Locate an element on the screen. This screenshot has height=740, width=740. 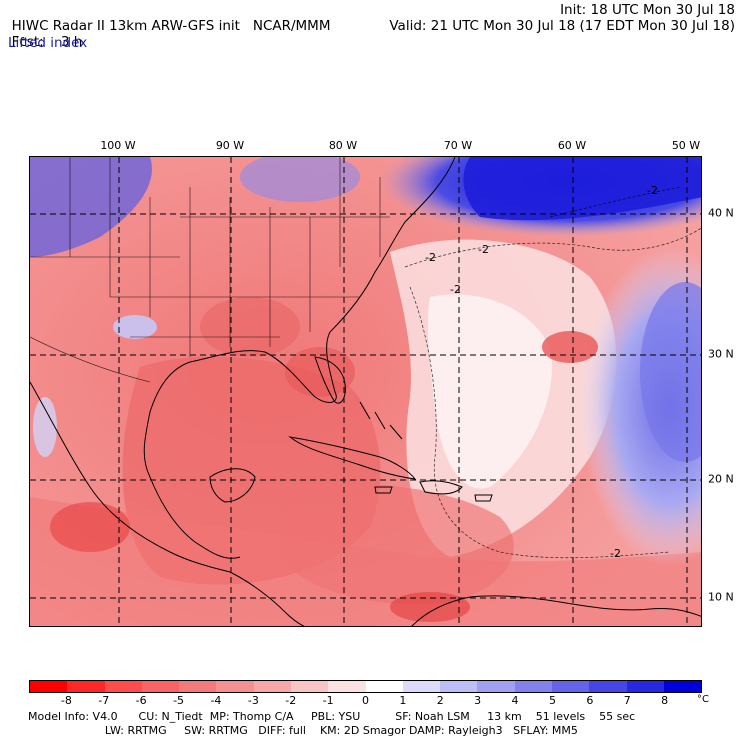
colorbar-tick-label: -3 is located at coordinates (253, 700).